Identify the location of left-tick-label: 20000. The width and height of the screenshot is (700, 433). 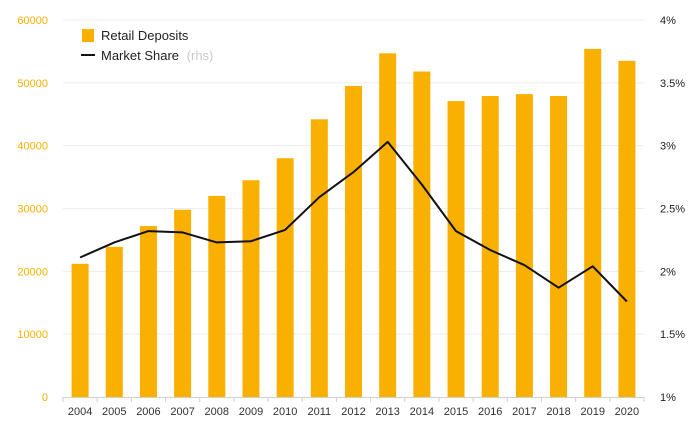
(32, 272).